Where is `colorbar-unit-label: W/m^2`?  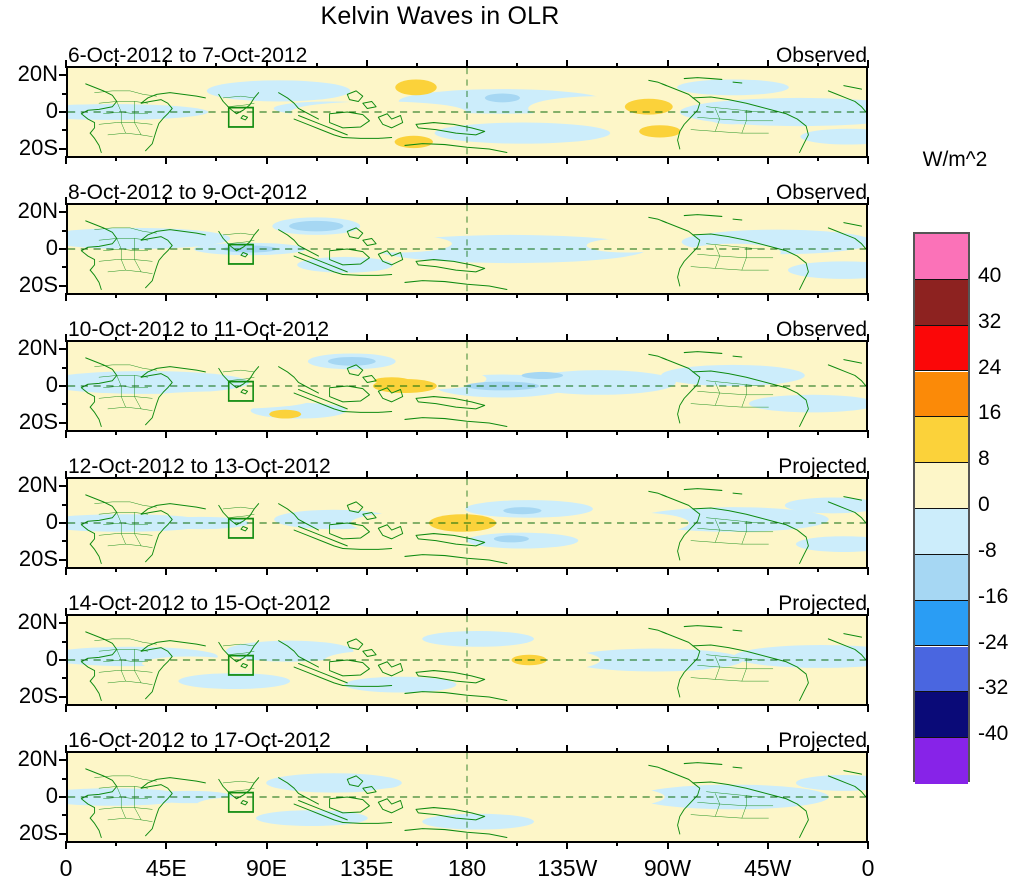 colorbar-unit-label: W/m^2 is located at coordinates (955, 159).